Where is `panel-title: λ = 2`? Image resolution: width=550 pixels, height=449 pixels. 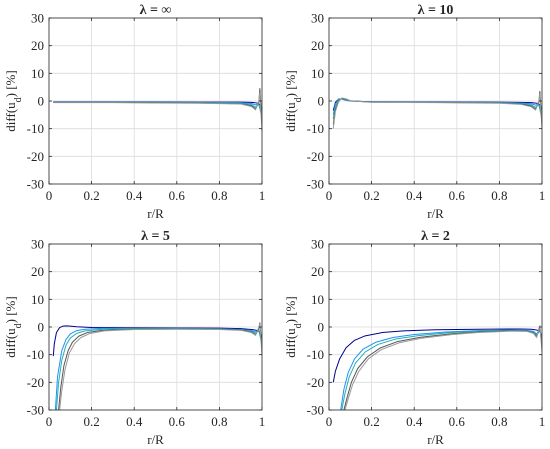 panel-title: λ = 2 is located at coordinates (435, 236).